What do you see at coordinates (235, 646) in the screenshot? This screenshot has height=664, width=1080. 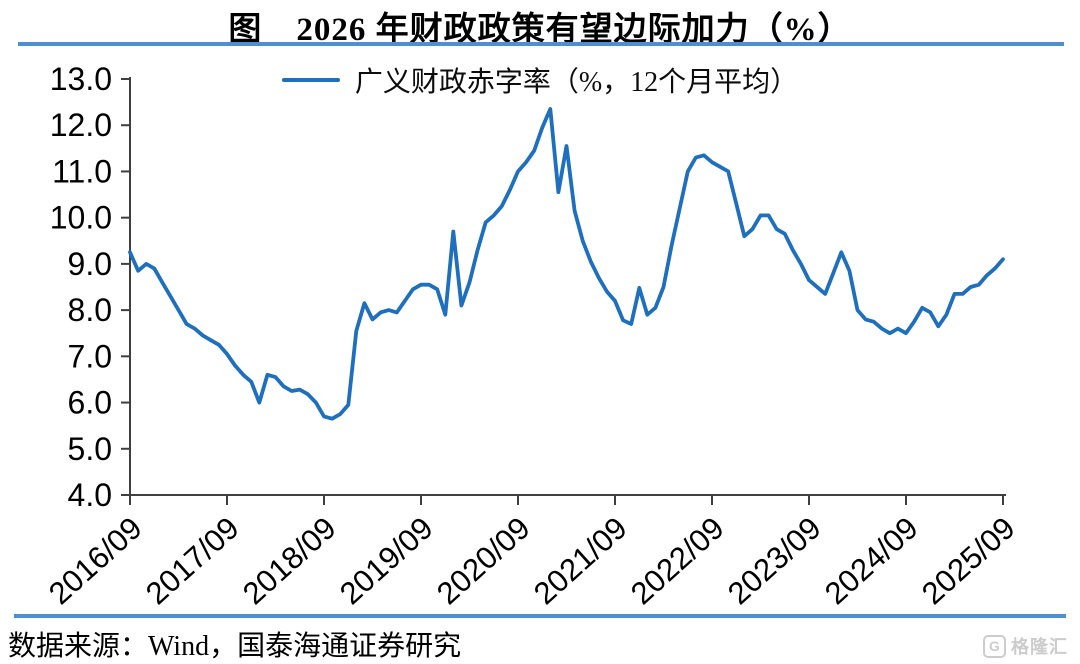 I see `data-source-note: 数据来源：Wind，国泰海通证券研究` at bounding box center [235, 646].